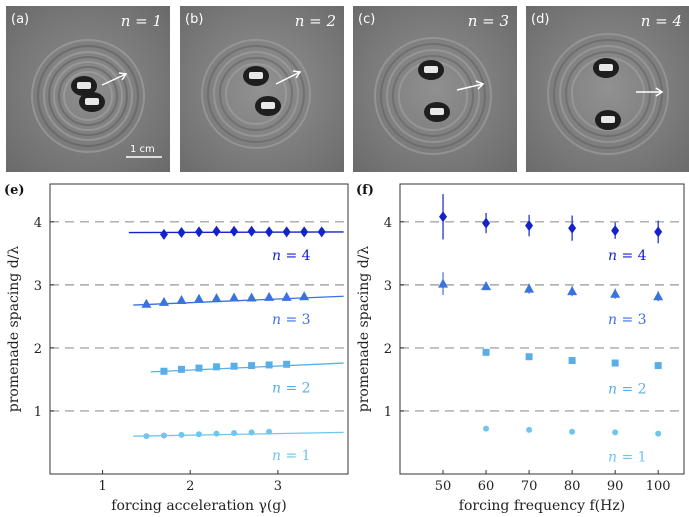 The height and width of the screenshot is (517, 689). What do you see at coordinates (365, 190) in the screenshot?
I see `panel-label: (f)` at bounding box center [365, 190].